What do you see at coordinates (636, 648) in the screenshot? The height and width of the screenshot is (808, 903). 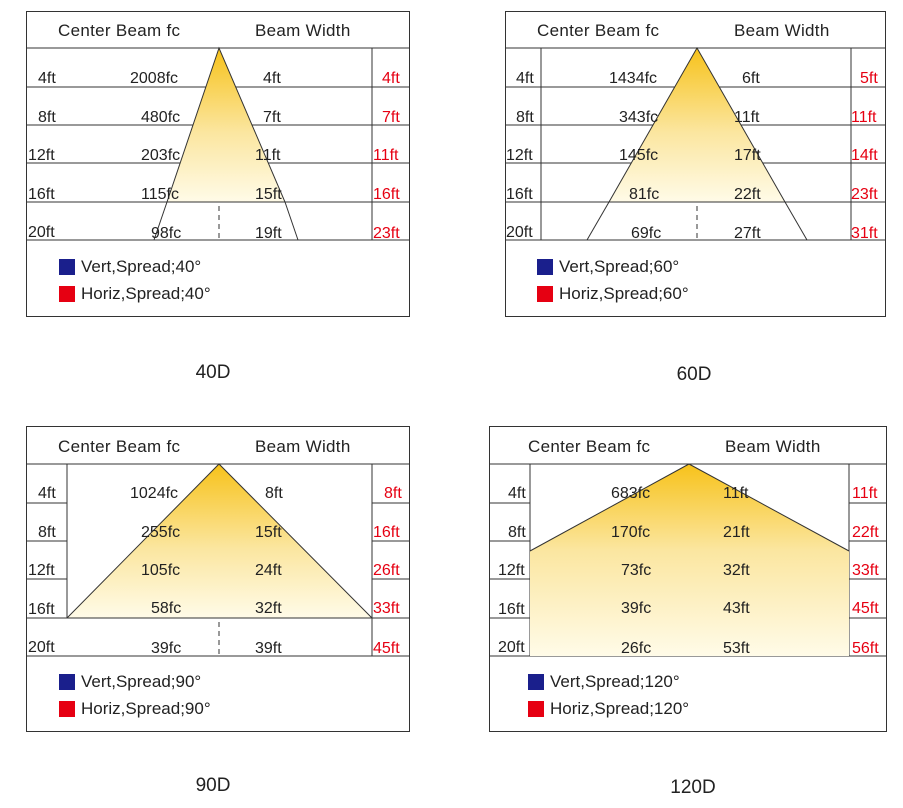 I see `center-beam-value: 26fc` at bounding box center [636, 648].